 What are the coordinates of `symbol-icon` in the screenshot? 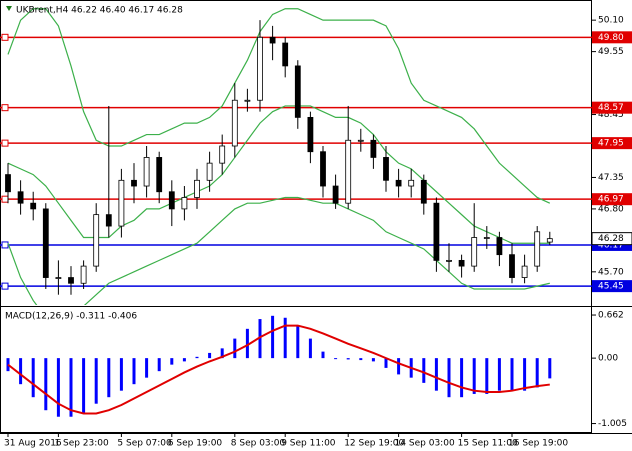 It's located at (9, 8).